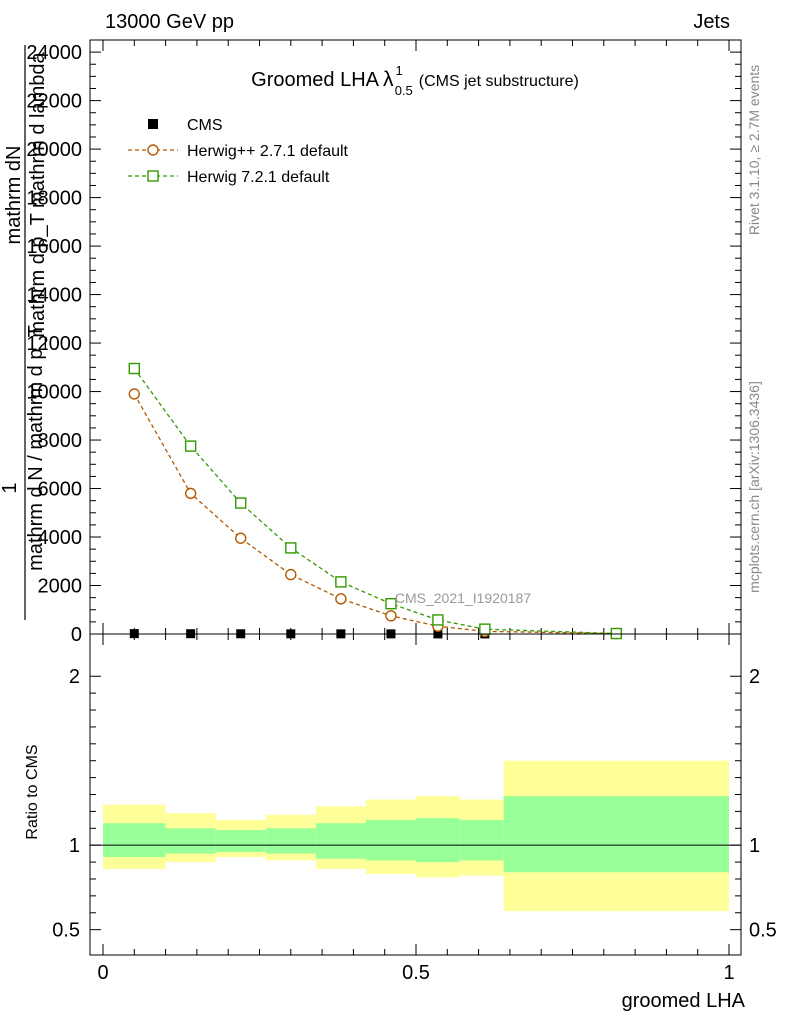 The height and width of the screenshot is (1024, 786). Describe the element at coordinates (728, 973) in the screenshot. I see `ratio-xtick-label-2: 1` at that location.